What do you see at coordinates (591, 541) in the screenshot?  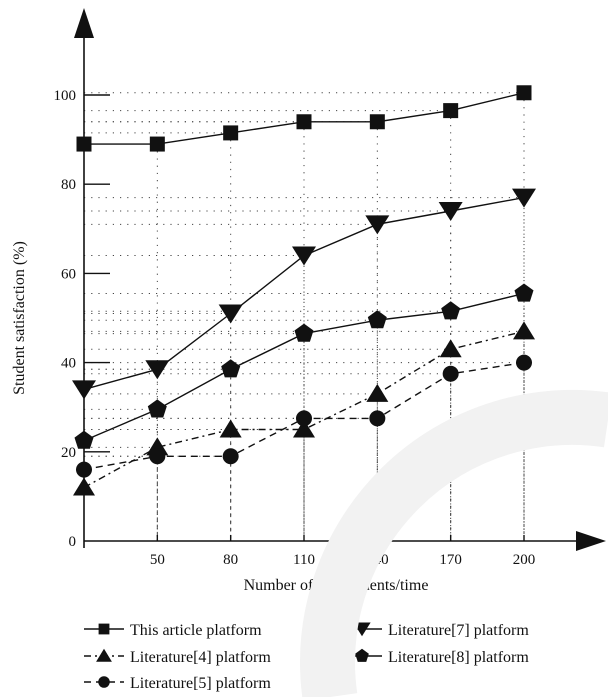 I see `x-axis-arrow` at bounding box center [591, 541].